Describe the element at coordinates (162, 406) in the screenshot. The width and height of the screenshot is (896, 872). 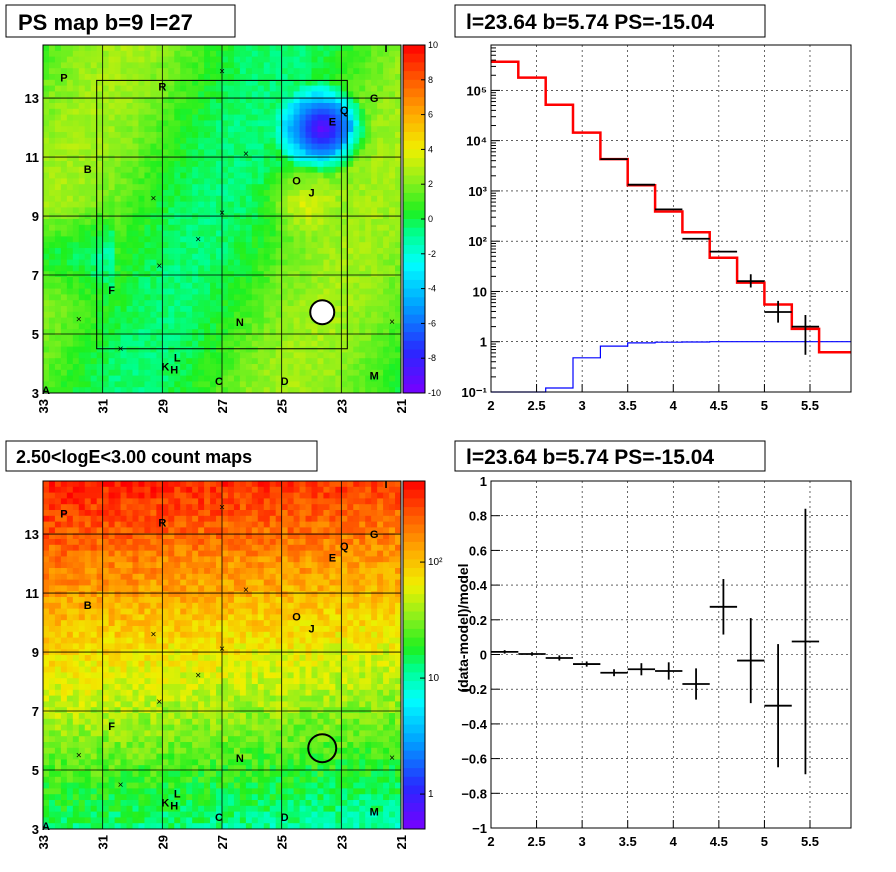
I see `x-tick-label: 29` at that location.